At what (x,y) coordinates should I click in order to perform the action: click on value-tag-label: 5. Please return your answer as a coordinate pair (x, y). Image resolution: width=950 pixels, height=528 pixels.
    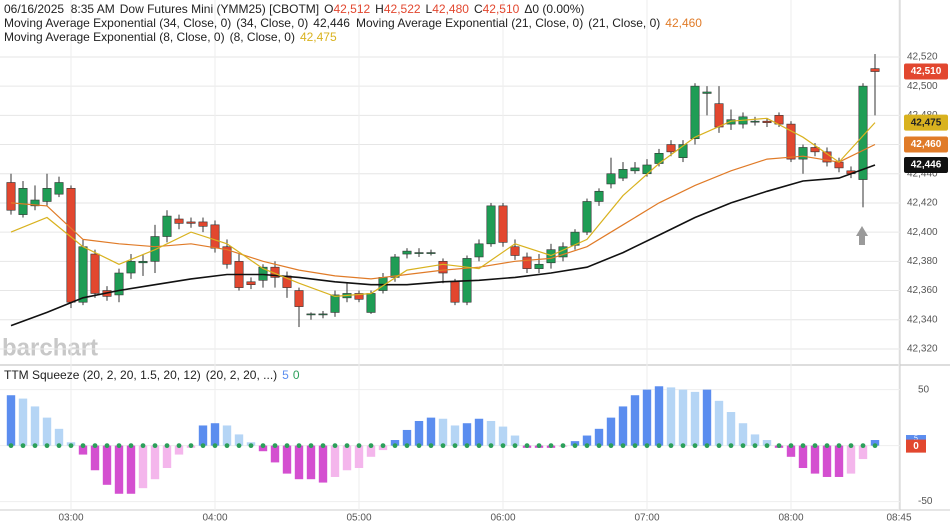
    Looking at the image, I should click on (916, 438).